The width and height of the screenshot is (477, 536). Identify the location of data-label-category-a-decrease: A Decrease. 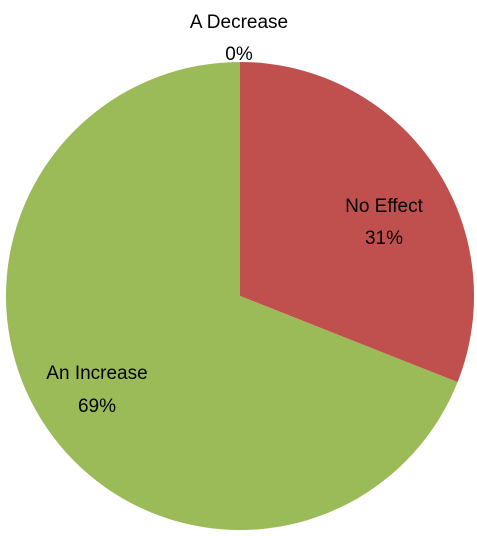
(239, 22).